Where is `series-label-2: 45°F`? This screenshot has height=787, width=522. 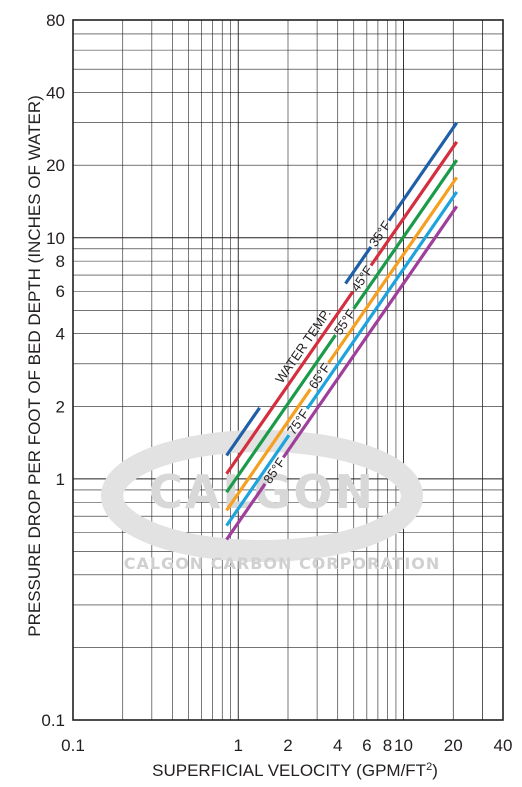 series-label-2: 45°F is located at coordinates (362, 278).